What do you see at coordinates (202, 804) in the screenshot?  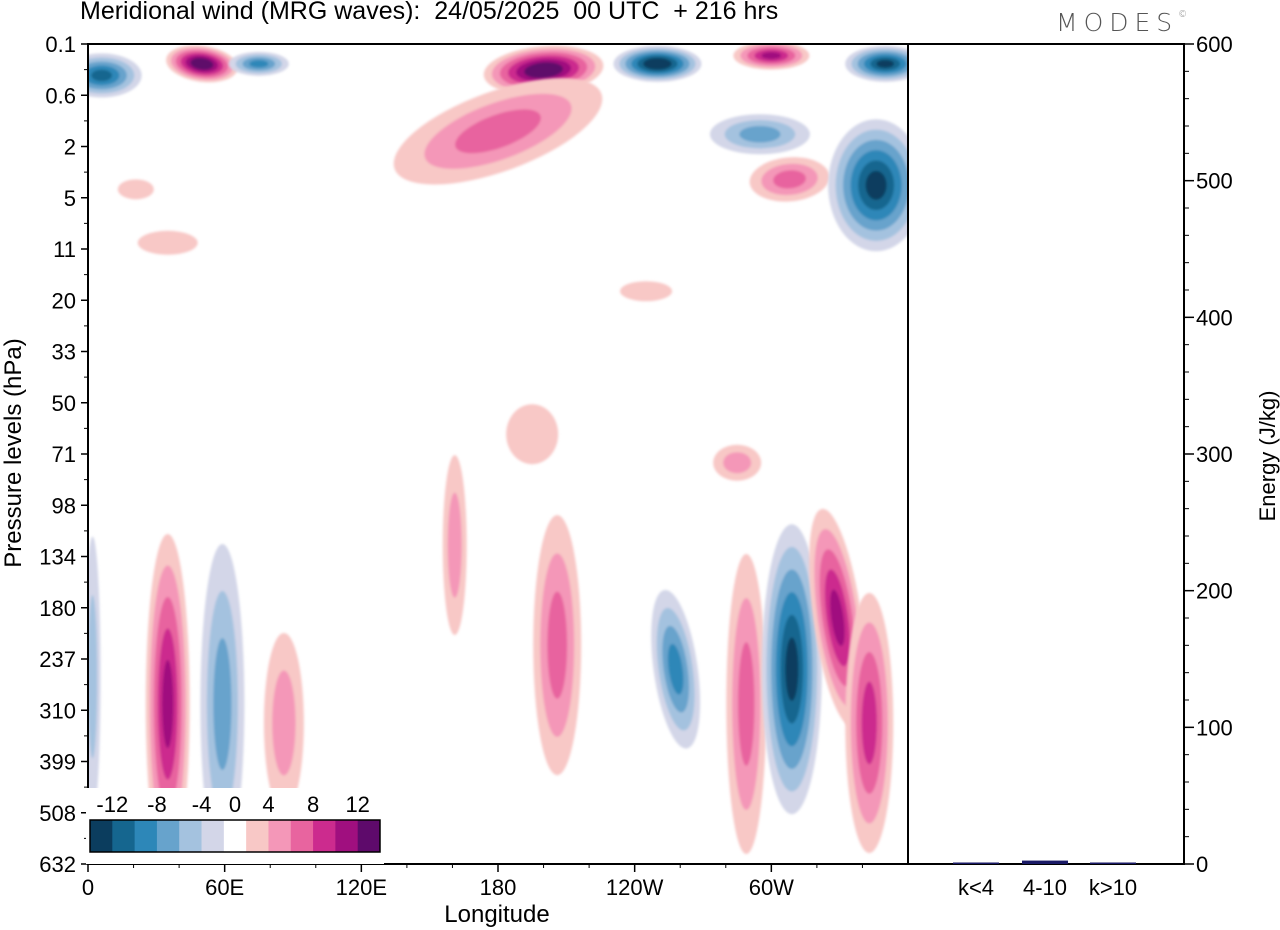 I see `colorbar-tick-label: -4` at bounding box center [202, 804].